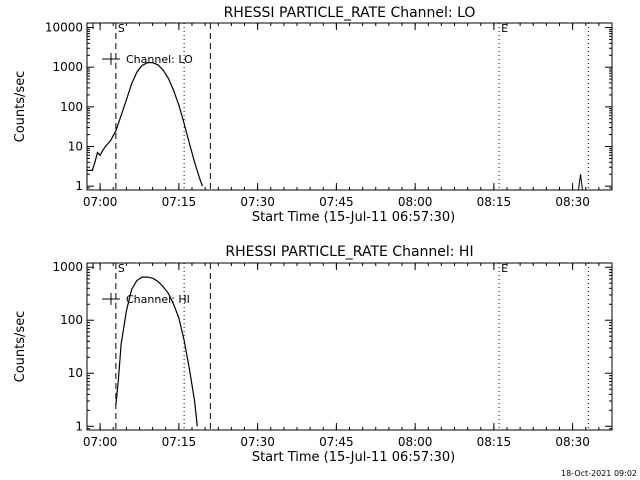 The image size is (640, 480). I want to click on legend-label: Channel: HI, so click(158, 299).